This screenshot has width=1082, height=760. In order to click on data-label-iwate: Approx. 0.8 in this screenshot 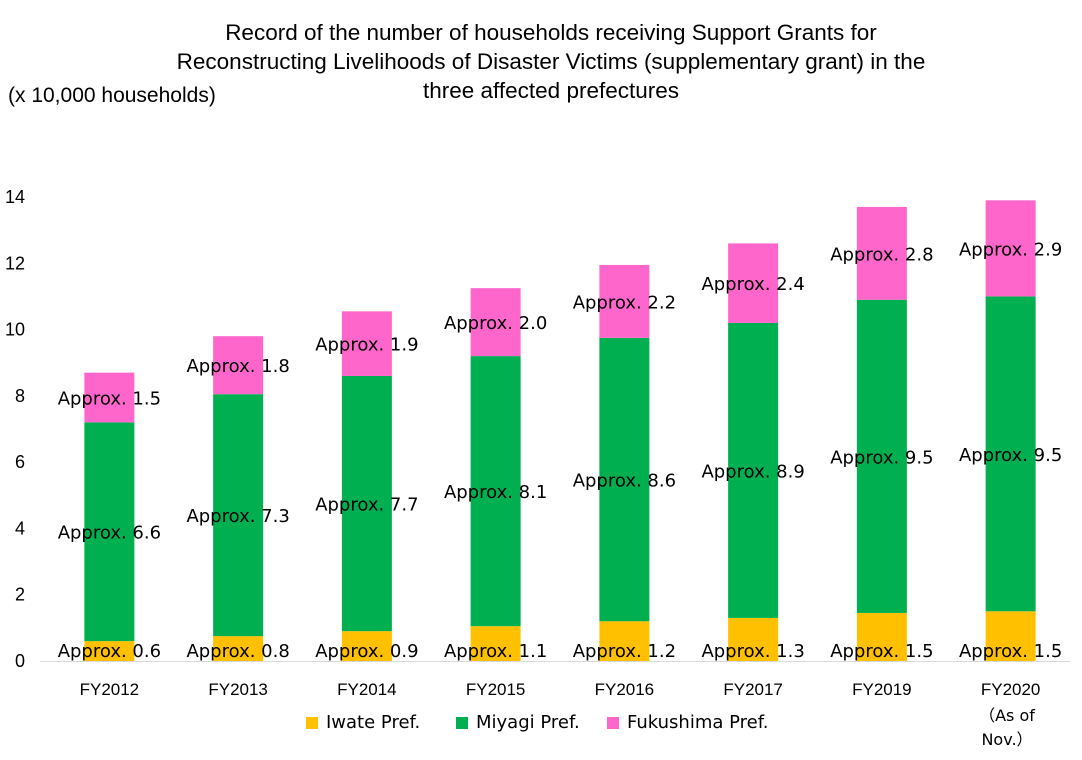, I will do `click(237, 651)`.